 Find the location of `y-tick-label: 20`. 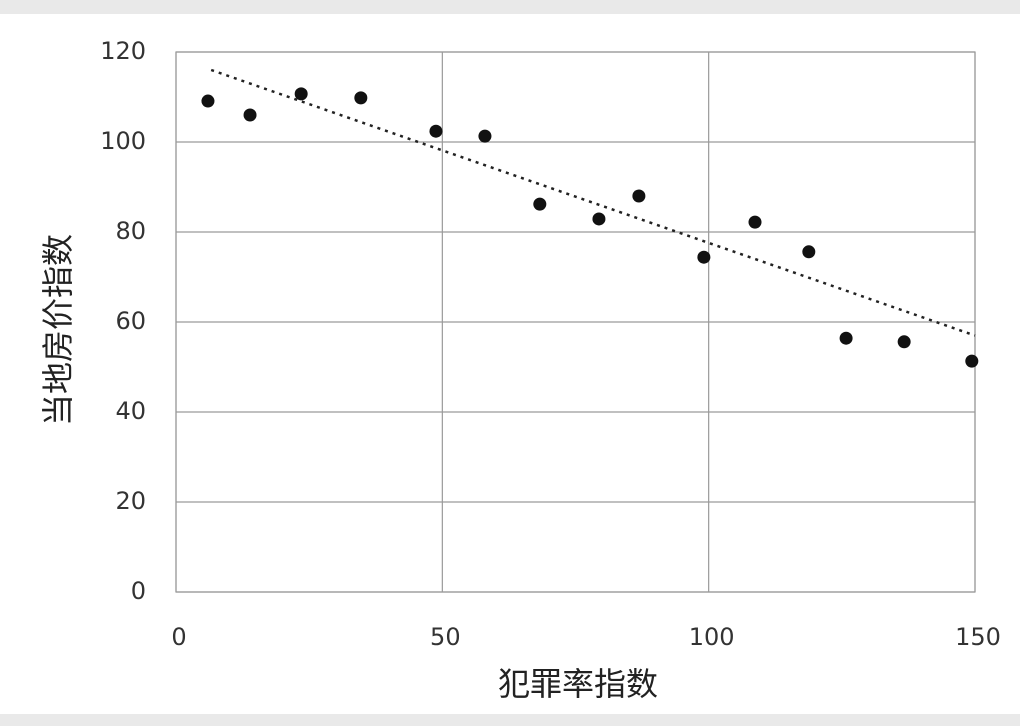

y-tick-label: 20 is located at coordinates (130, 501).